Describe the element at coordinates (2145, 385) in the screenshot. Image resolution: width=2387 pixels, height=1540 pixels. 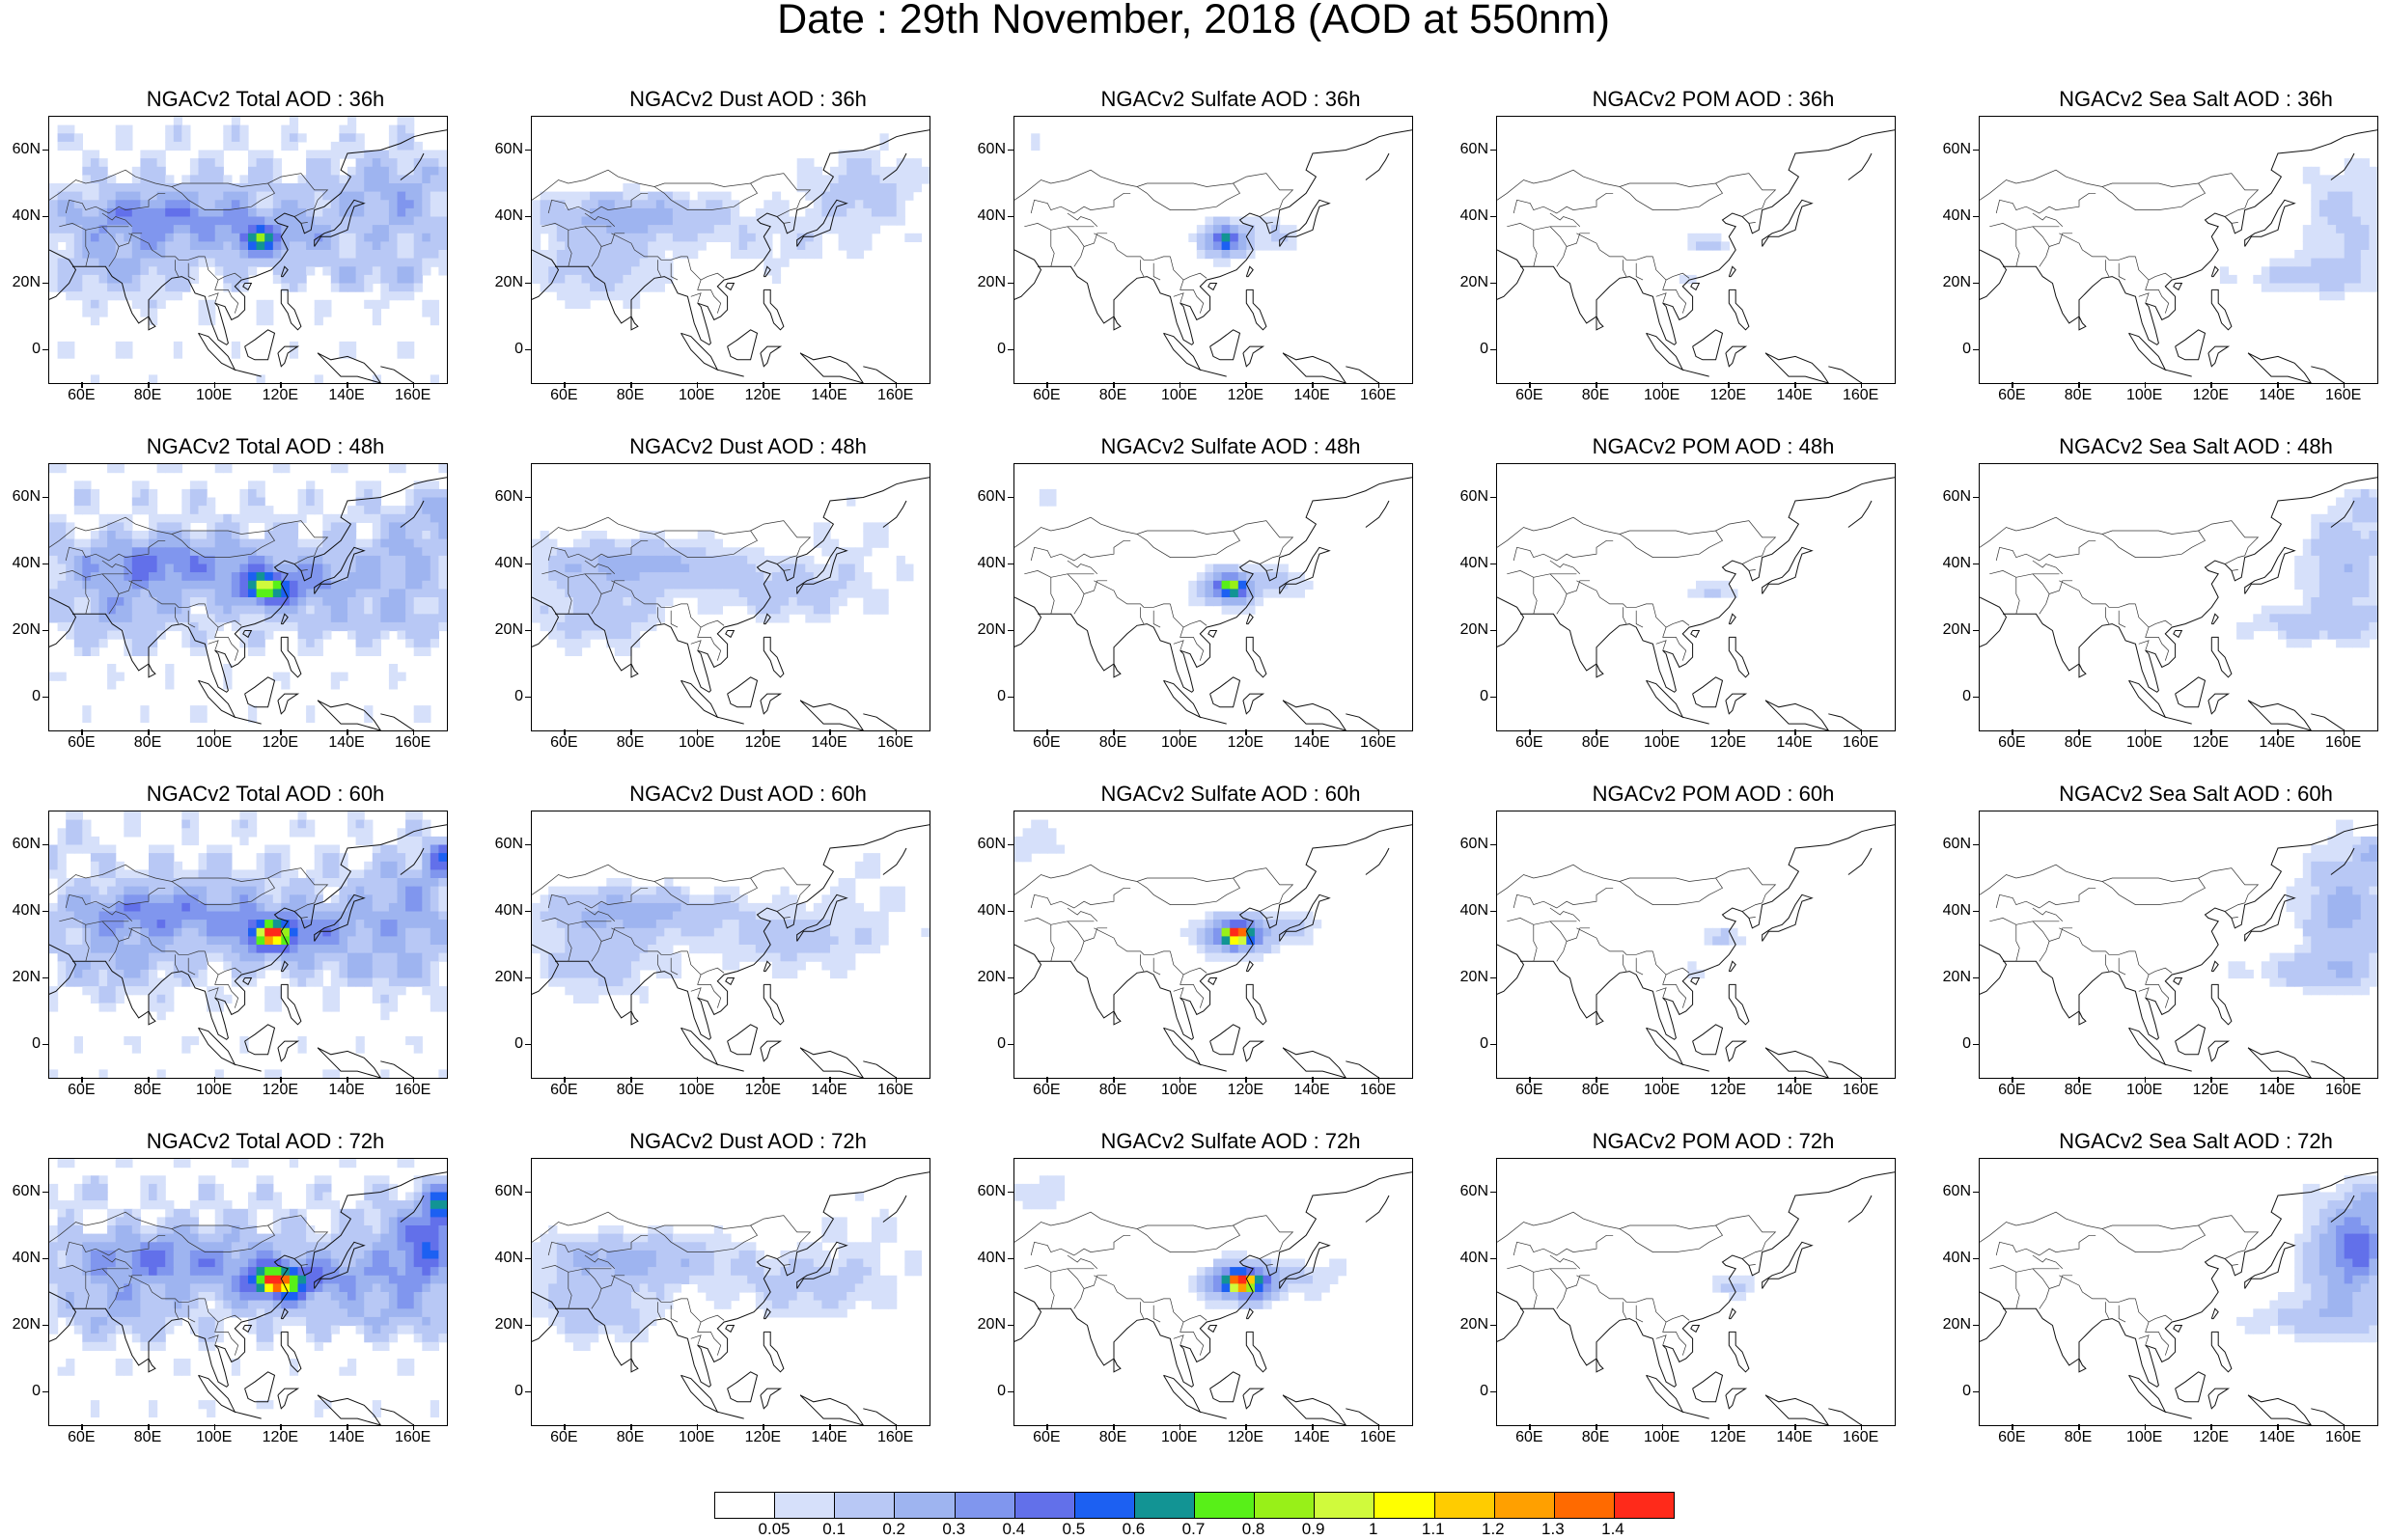
I see `x-tick` at that location.